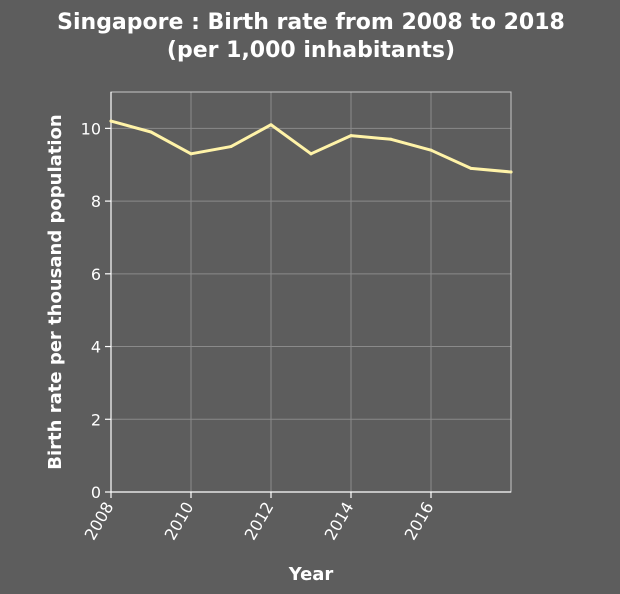 The image size is (620, 594). I want to click on chart-title-line-2: (per 1,000 inhabitants), so click(311, 50).